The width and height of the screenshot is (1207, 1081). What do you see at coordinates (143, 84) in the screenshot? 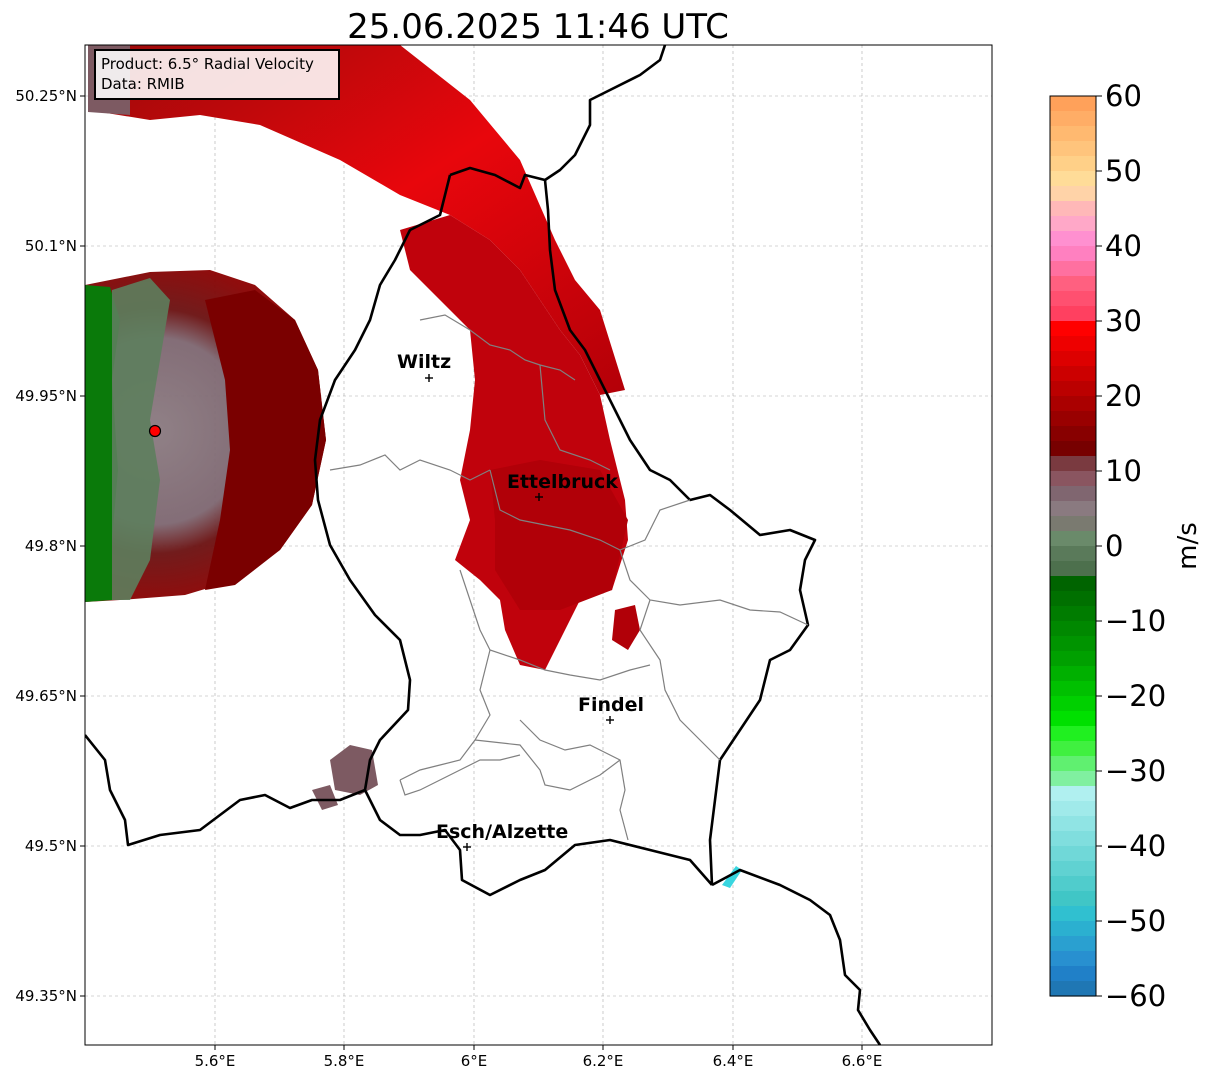
I see `data-source-line: Data: RMIB` at bounding box center [143, 84].